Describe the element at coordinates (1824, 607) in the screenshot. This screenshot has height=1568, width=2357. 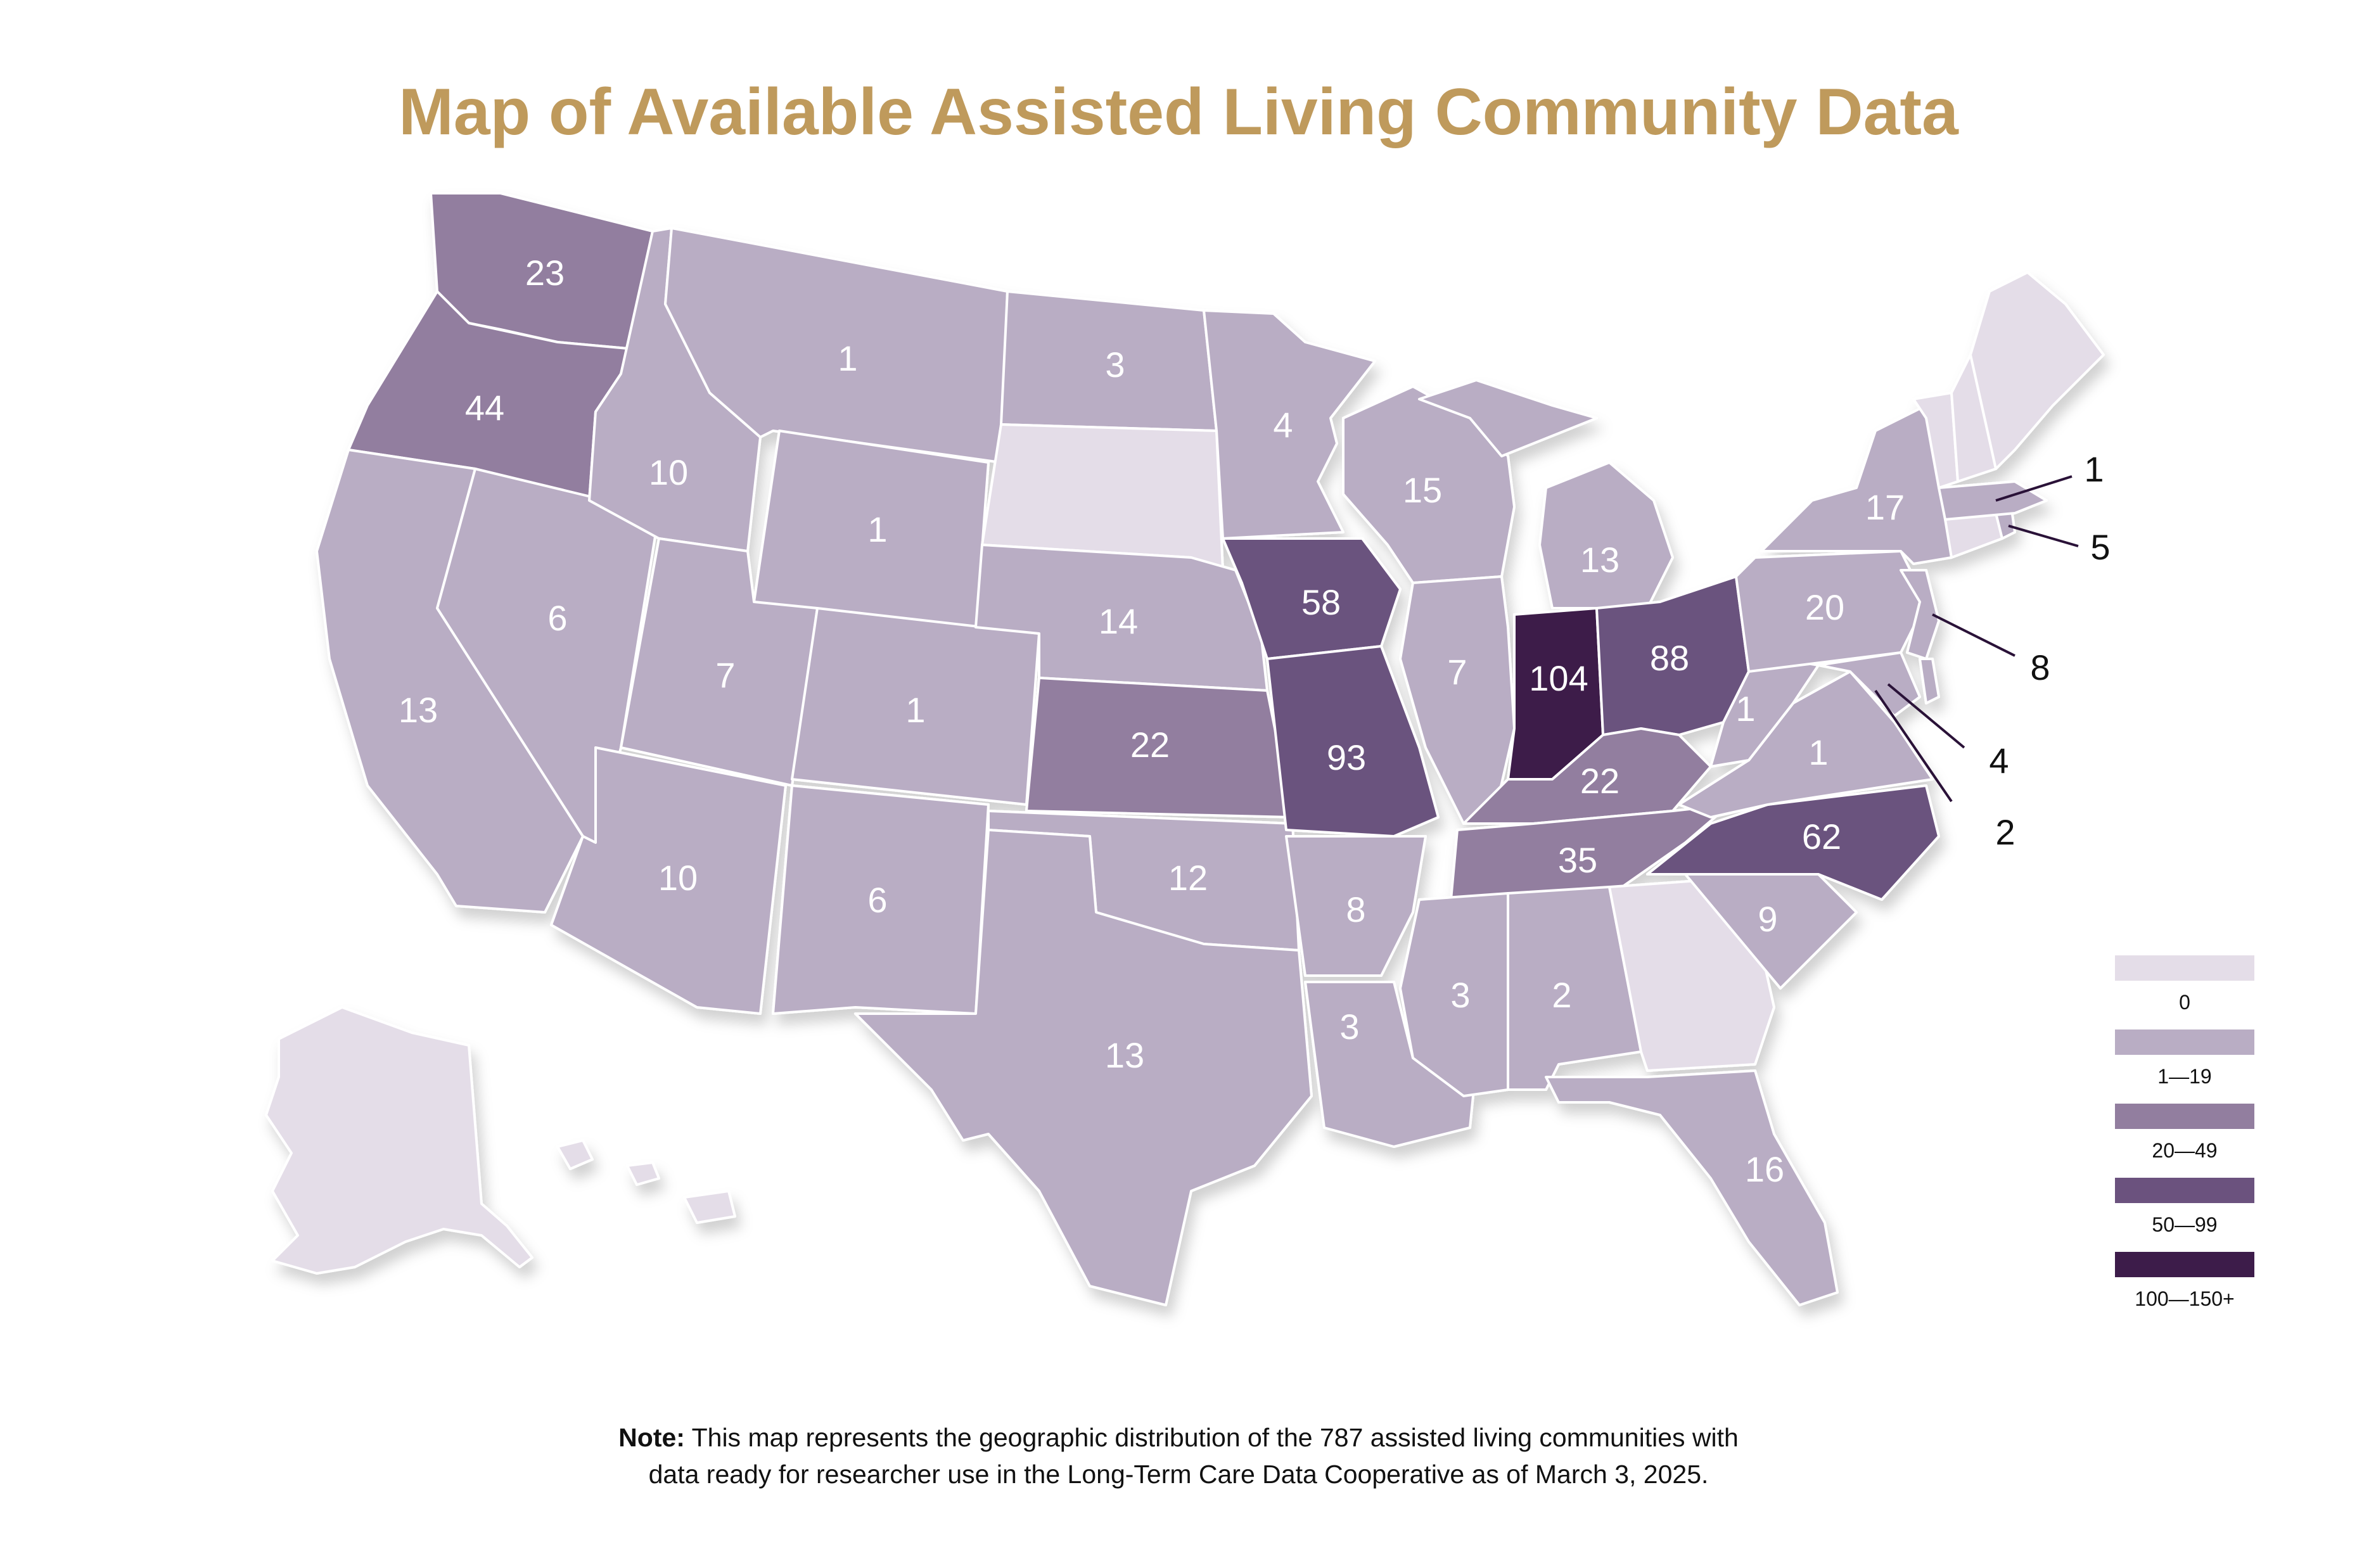
I see `label-PA: 20` at that location.